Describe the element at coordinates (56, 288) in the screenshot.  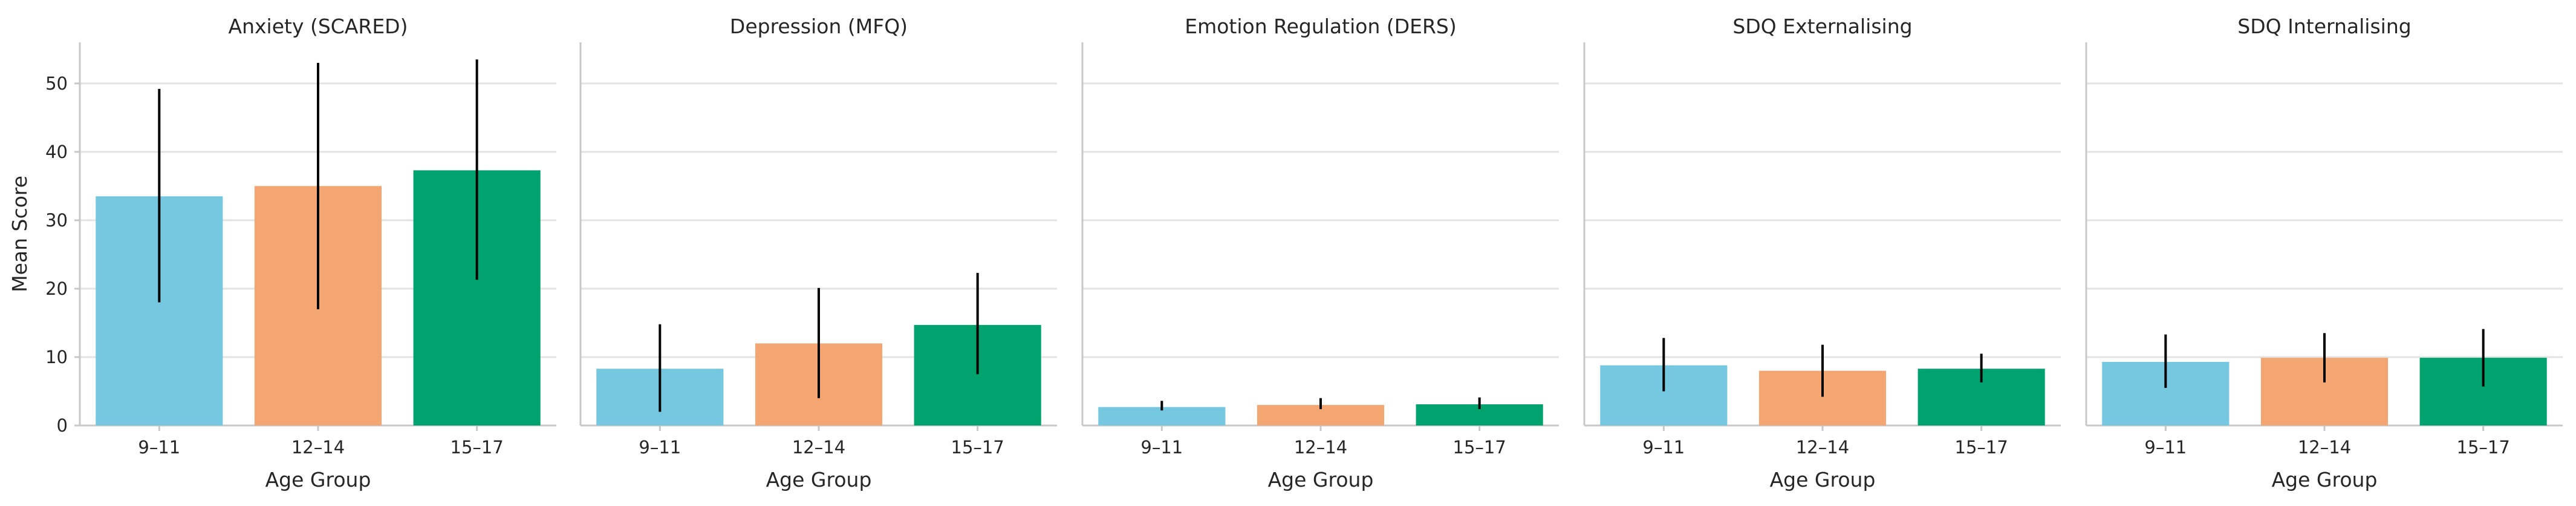
I see `y-tick-label: 20` at that location.